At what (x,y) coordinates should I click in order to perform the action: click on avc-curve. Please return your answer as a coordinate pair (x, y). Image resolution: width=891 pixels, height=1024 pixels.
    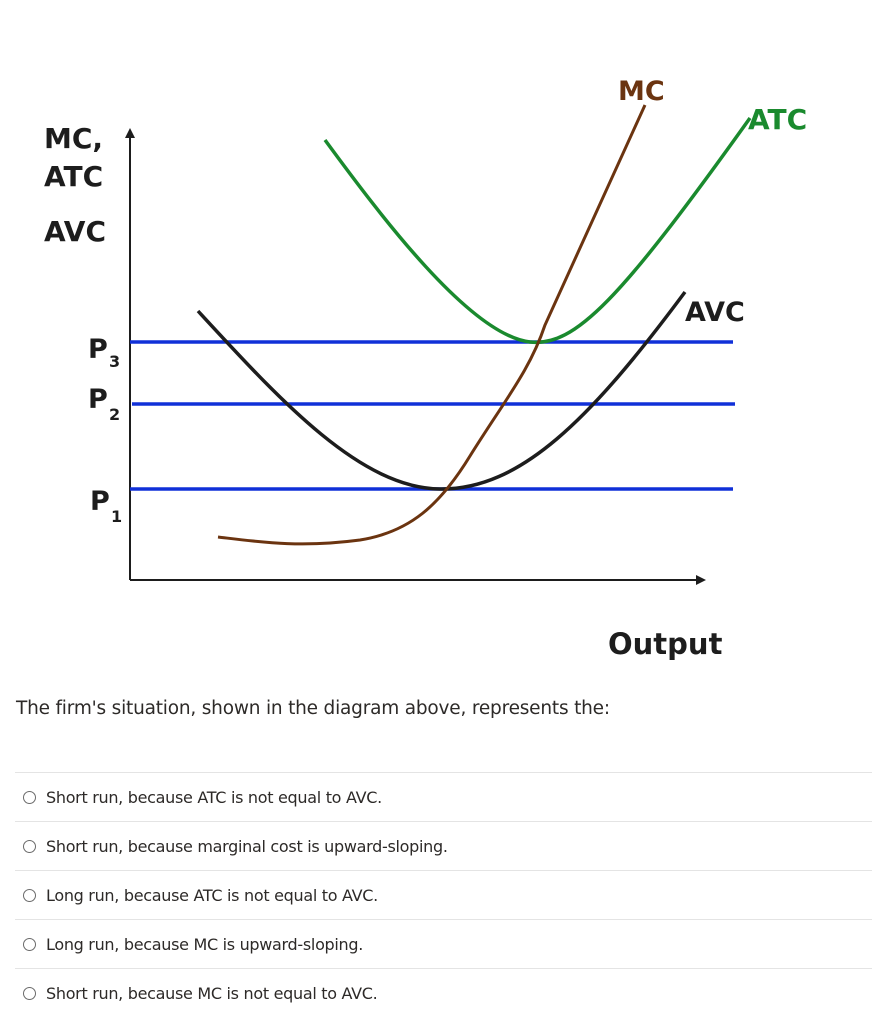
    Looking at the image, I should click on (441, 390).